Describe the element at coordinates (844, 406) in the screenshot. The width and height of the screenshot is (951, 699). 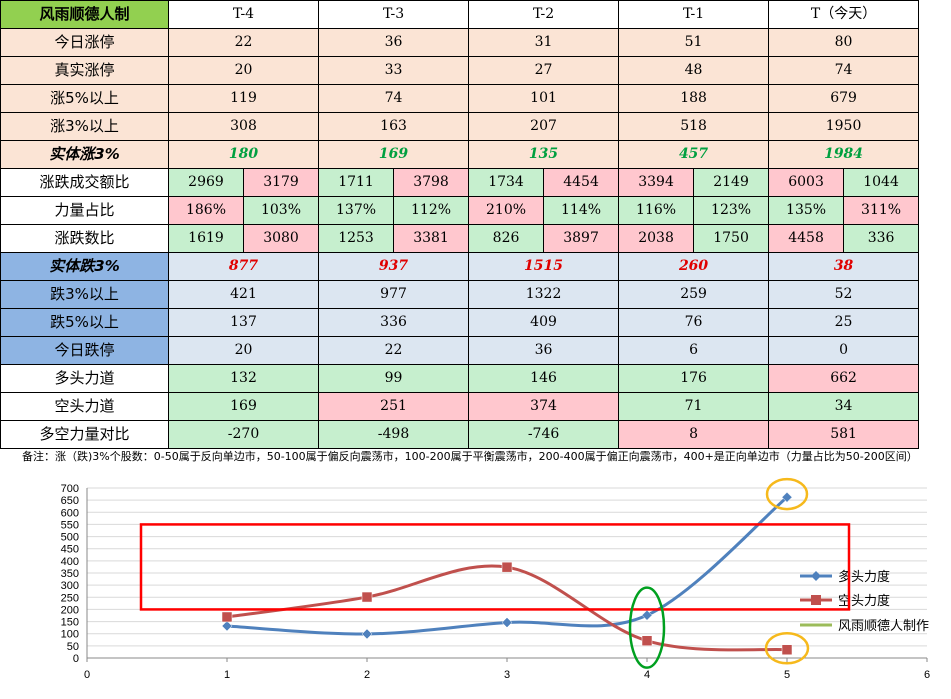
I see `table-cell: 34` at that location.